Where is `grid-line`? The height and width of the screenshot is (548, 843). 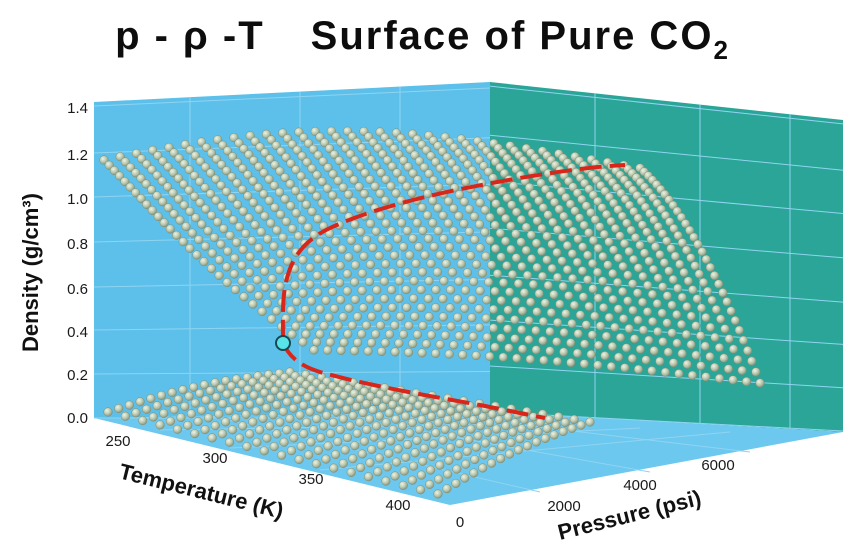 grid-line is located at coordinates (666, 105).